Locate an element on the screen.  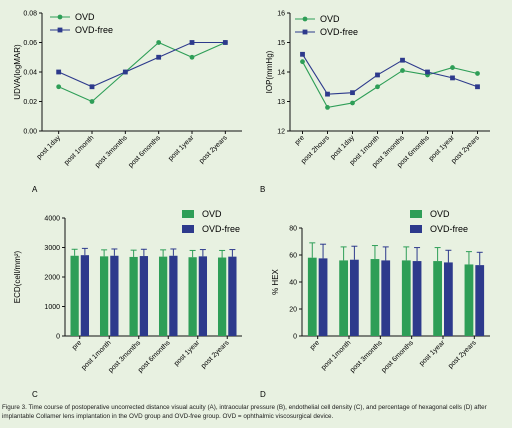
y-tick-label: 80 is located at coordinates (293, 229).